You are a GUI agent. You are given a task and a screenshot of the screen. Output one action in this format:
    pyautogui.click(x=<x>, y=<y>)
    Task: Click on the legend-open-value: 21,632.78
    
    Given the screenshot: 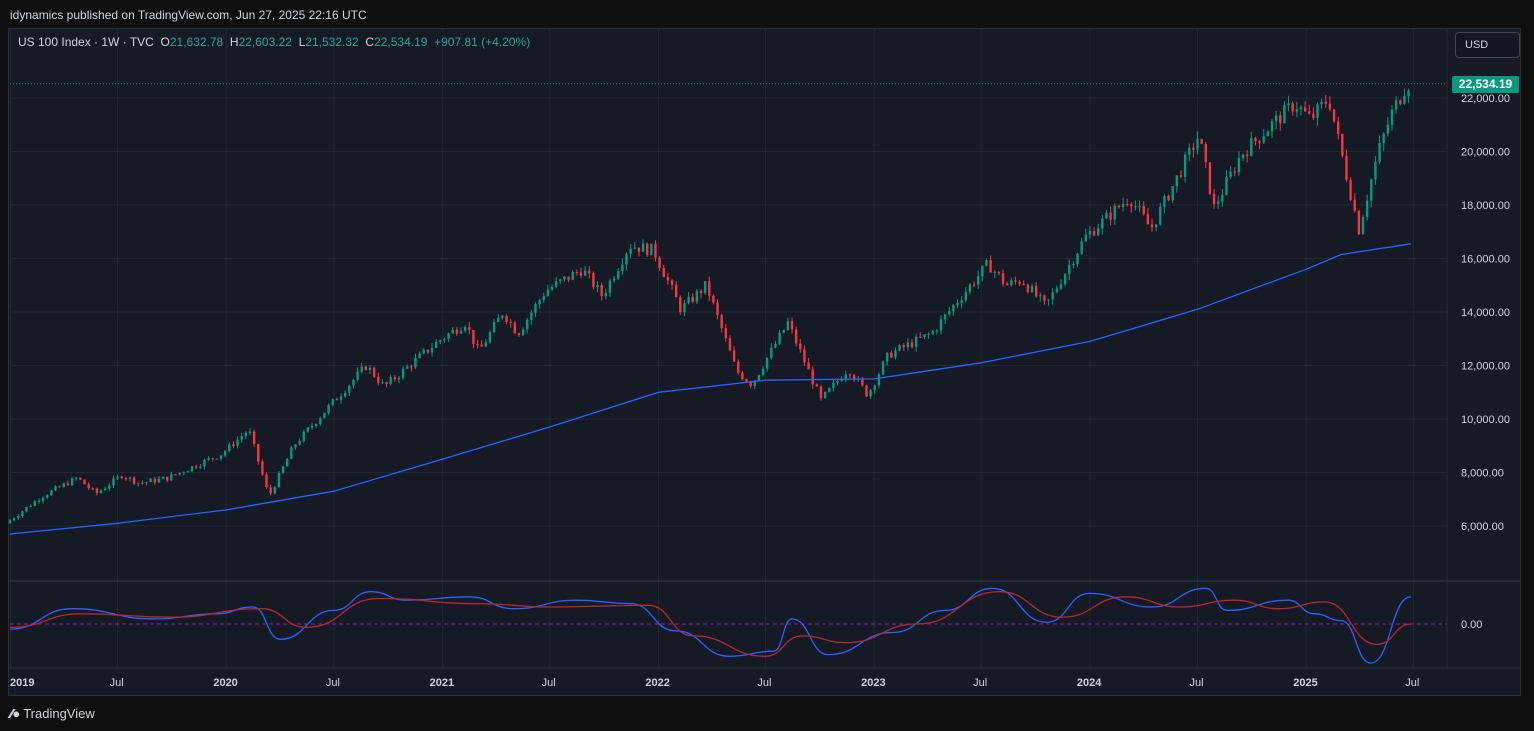 What is the action you would take?
    pyautogui.click(x=196, y=42)
    